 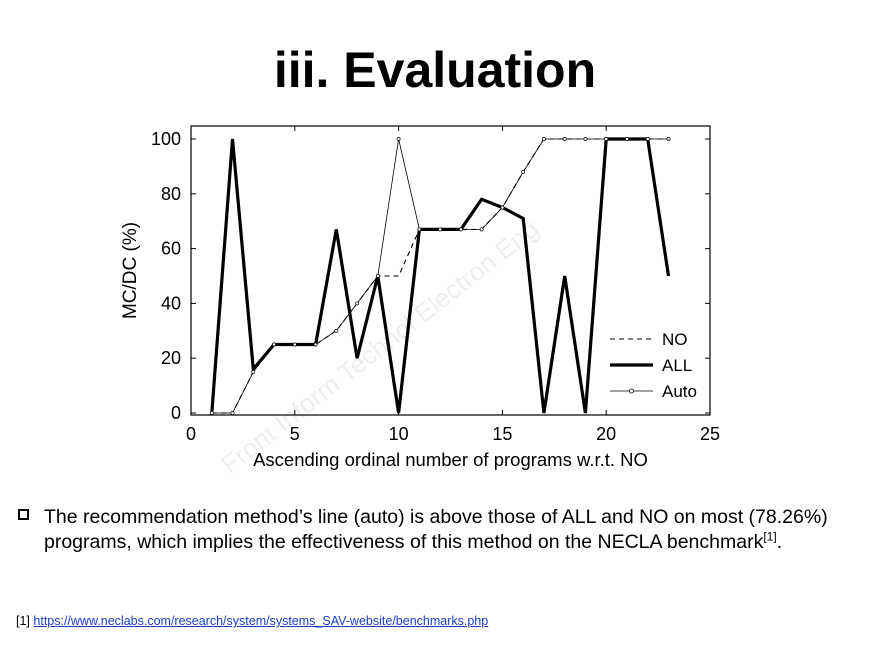 What do you see at coordinates (171, 358) in the screenshot?
I see `y-tick-label: 20` at bounding box center [171, 358].